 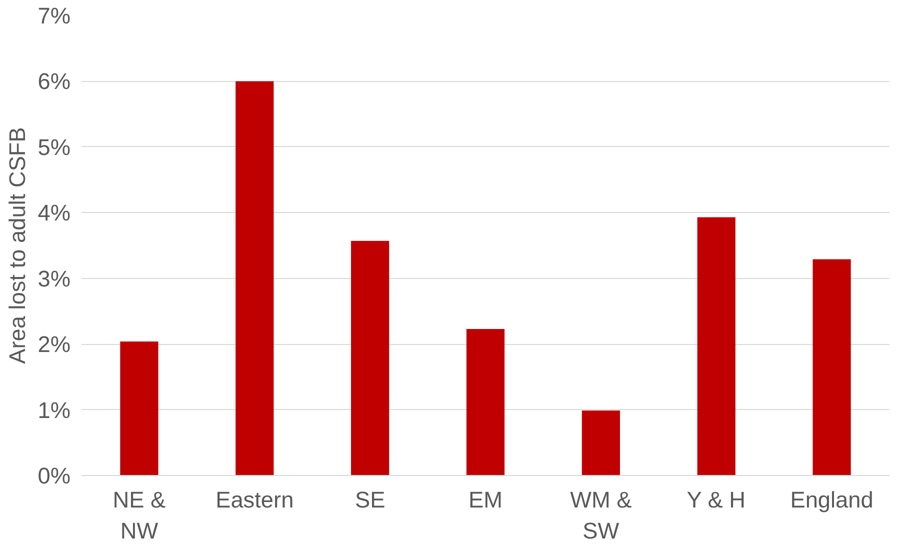 What do you see at coordinates (139, 515) in the screenshot?
I see `x-tick-label: NE & NW` at bounding box center [139, 515].